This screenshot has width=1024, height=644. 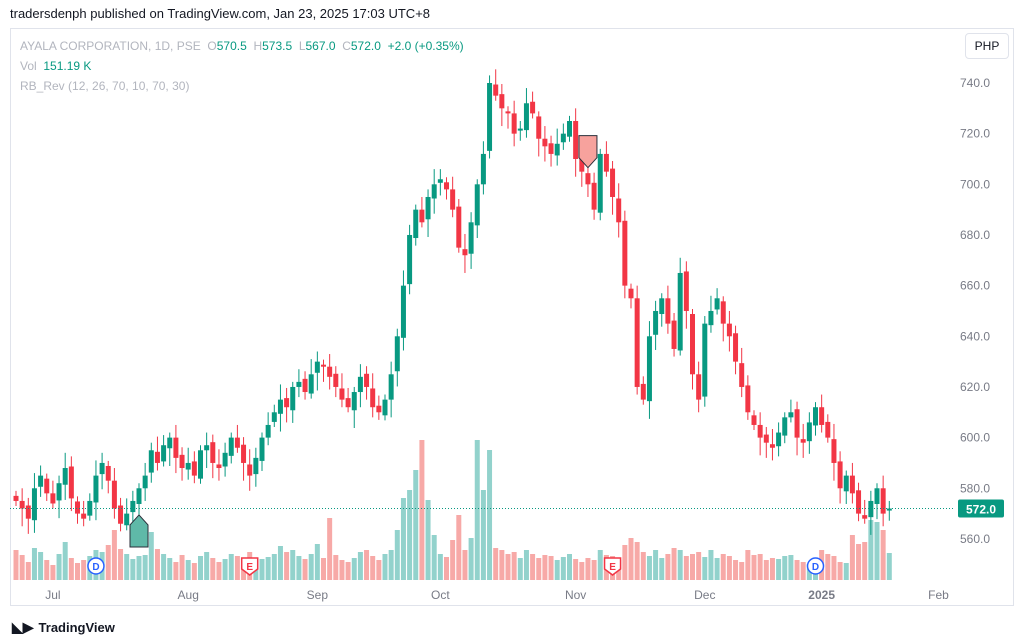 What do you see at coordinates (231, 46) in the screenshot?
I see `open-value: 570.5` at bounding box center [231, 46].